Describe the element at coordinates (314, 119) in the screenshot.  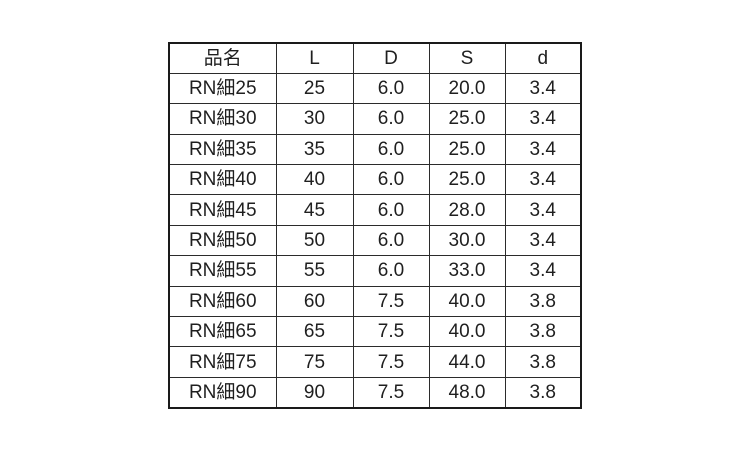
I see `table-cell: 30` at that location.